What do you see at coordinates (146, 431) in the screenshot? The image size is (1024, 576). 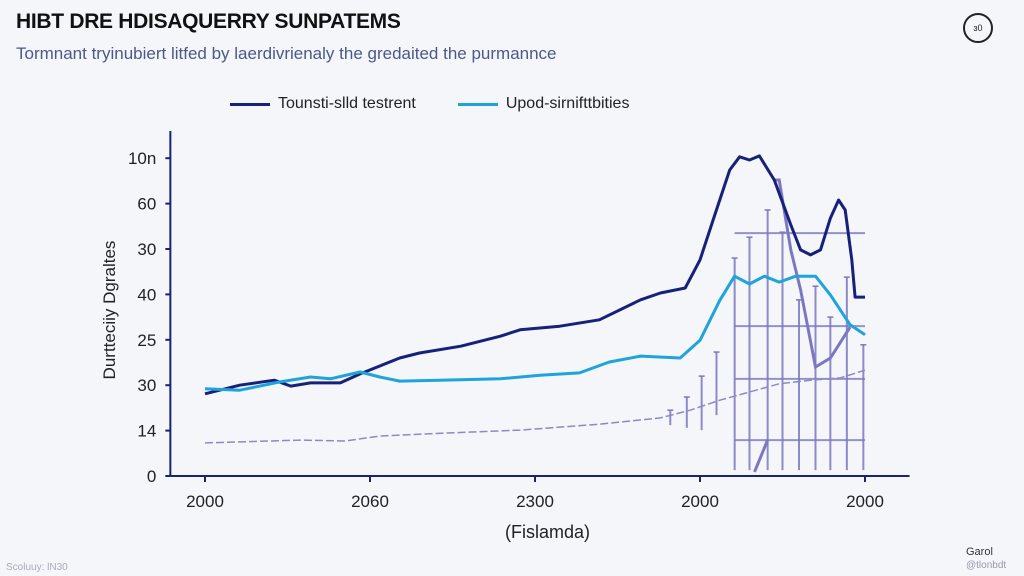 I see `y-tick-label: 14` at bounding box center [146, 431].